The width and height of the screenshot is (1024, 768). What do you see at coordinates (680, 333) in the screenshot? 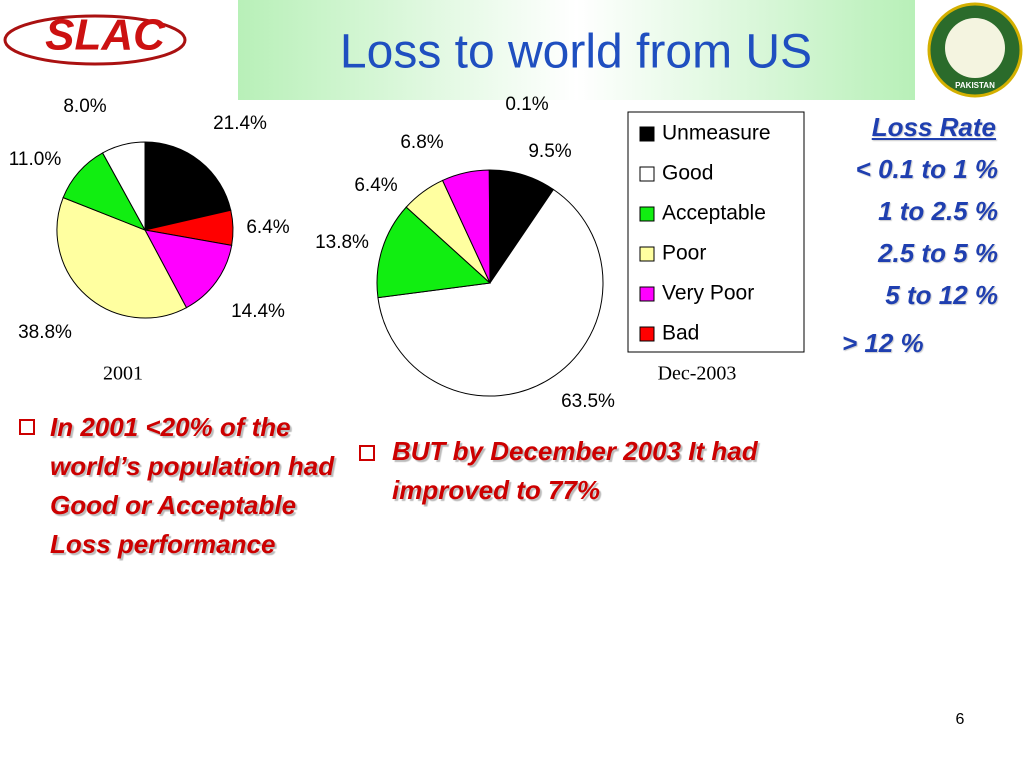
I see `legend-label: Bad` at bounding box center [680, 333].